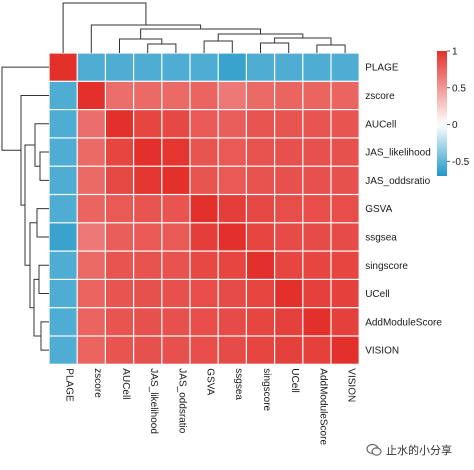 This screenshot has height=470, width=474. Describe the element at coordinates (398, 153) in the screenshot. I see `row-label: JAS_likelihood` at that location.